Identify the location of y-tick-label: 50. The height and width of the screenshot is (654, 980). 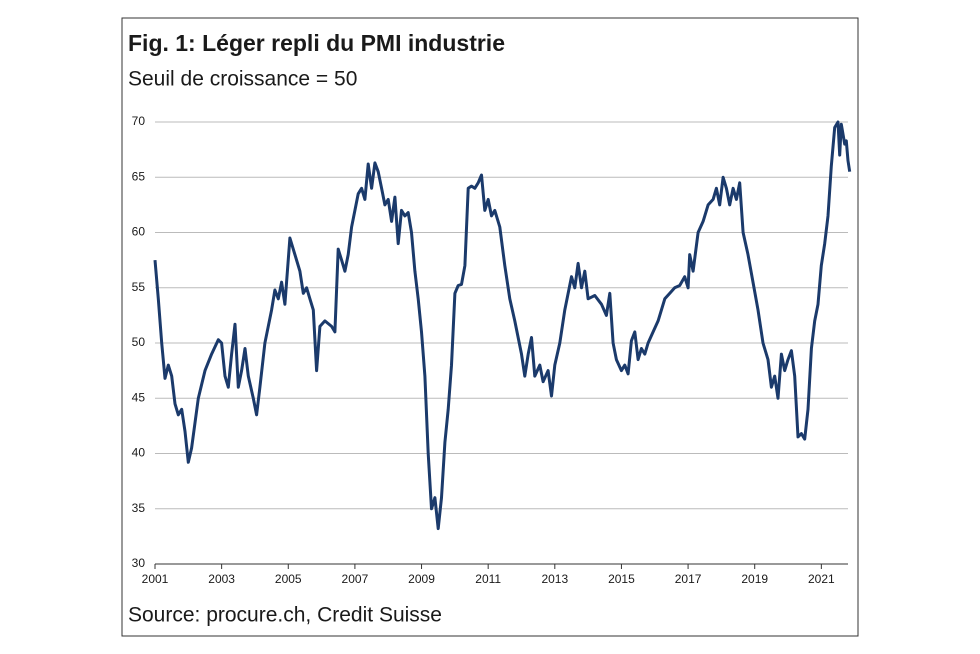
(139, 342).